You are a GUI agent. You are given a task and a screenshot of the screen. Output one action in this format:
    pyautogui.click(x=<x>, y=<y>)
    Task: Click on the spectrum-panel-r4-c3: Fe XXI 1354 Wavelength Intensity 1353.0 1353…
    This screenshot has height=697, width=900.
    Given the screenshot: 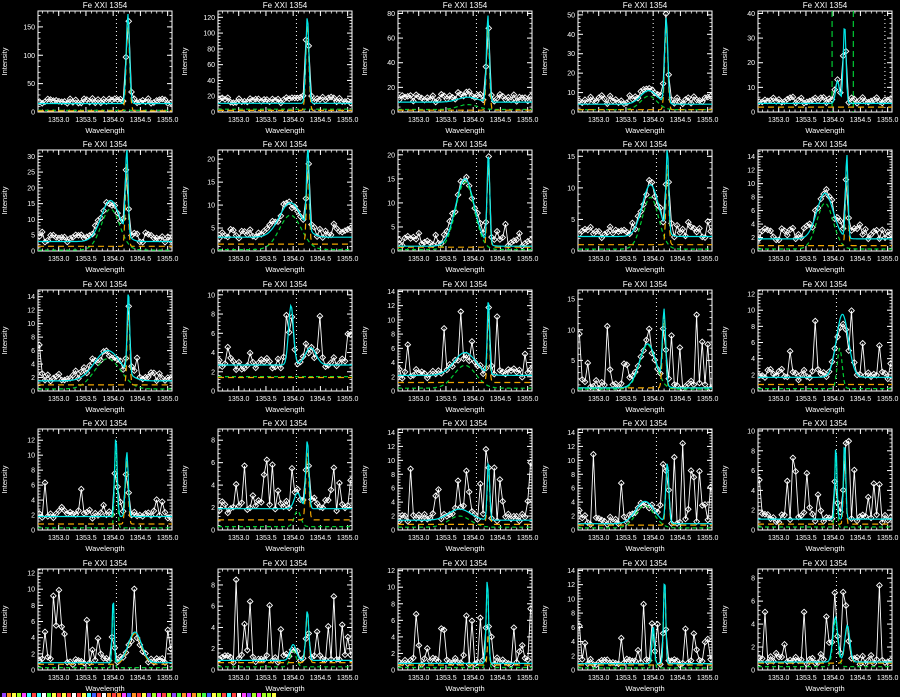 What is the action you would take?
    pyautogui.click(x=630, y=627)
    